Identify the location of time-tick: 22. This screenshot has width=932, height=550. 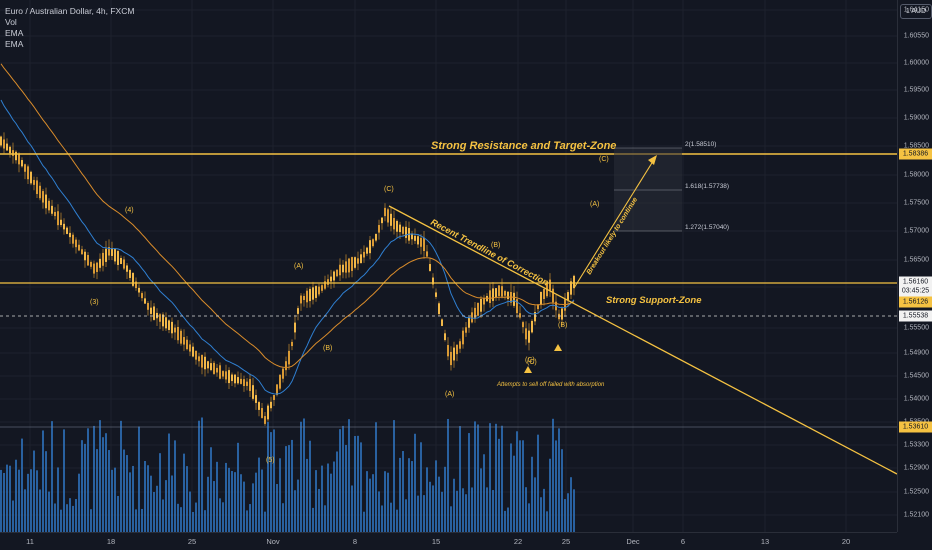
(518, 541).